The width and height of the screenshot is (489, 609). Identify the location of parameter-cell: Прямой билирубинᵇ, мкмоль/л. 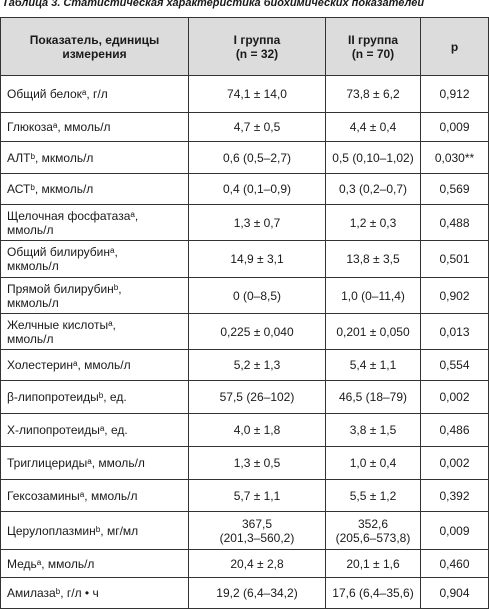
(94, 295).